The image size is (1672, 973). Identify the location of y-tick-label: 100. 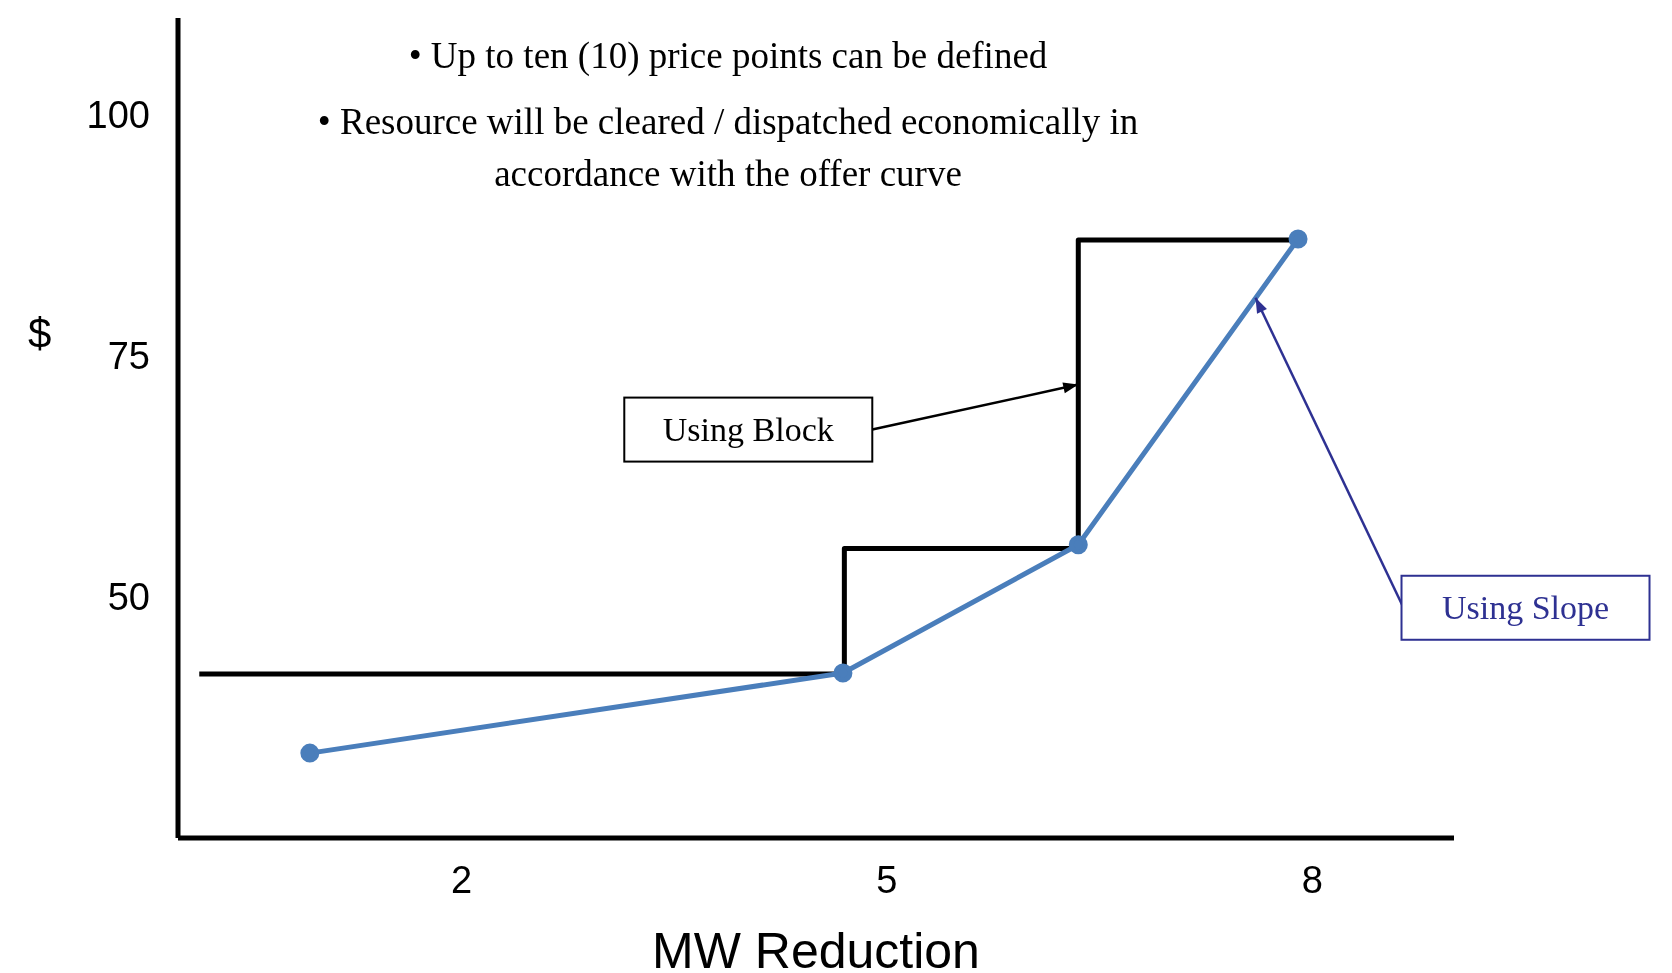
(118, 114).